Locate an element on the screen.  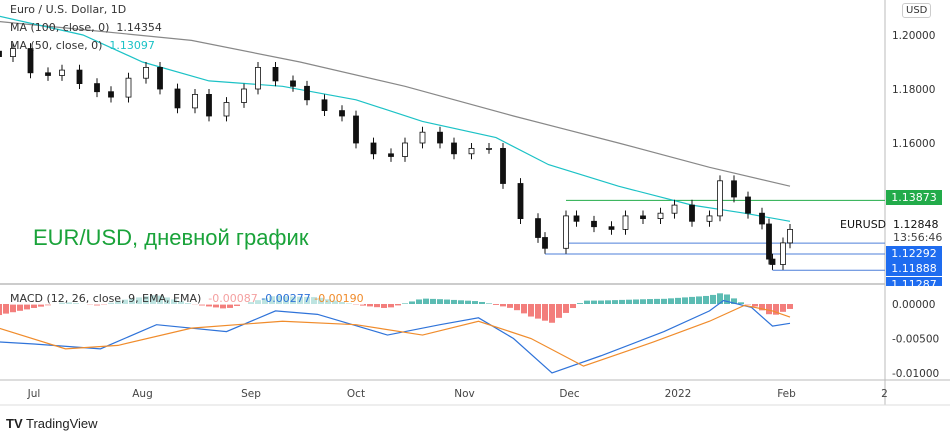
ma50-legend: MA (50, close, 0) 1.13097 is located at coordinates (82, 45).